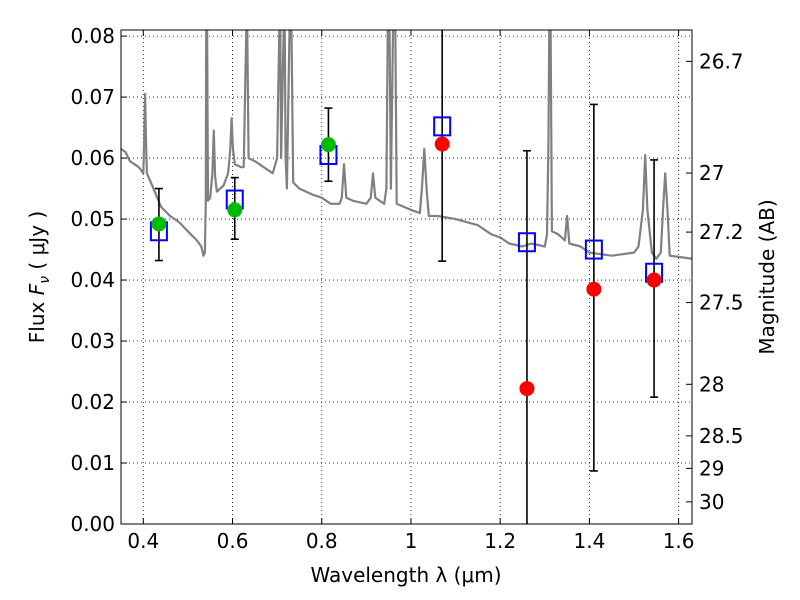 The width and height of the screenshot is (800, 600). What do you see at coordinates (721, 61) in the screenshot?
I see `y2-tick-label: 26.7` at bounding box center [721, 61].